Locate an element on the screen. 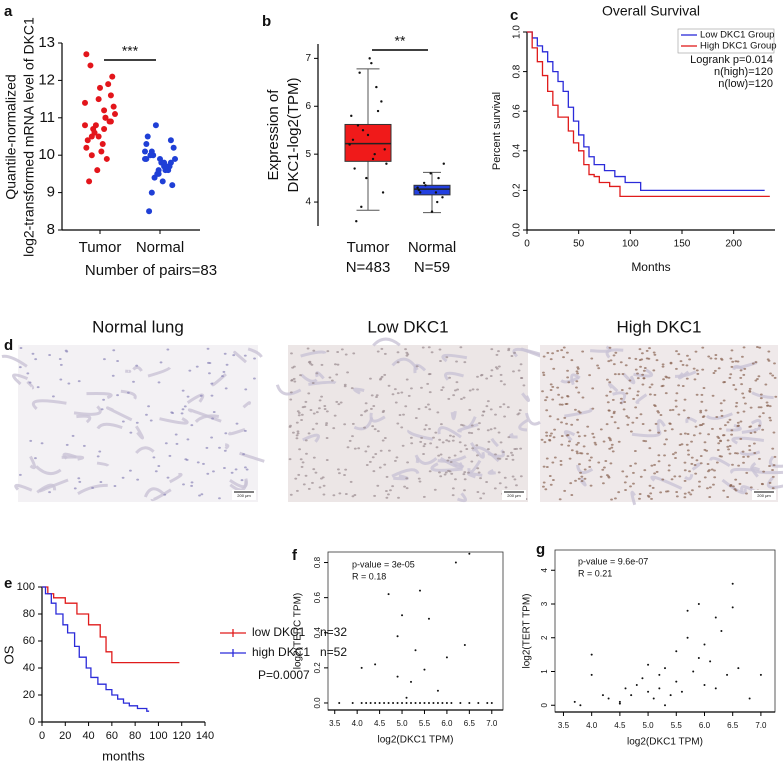 Image resolution: width=783 pixels, height=777 pixels. x-tick-sublabel: N=483 is located at coordinates (368, 267).